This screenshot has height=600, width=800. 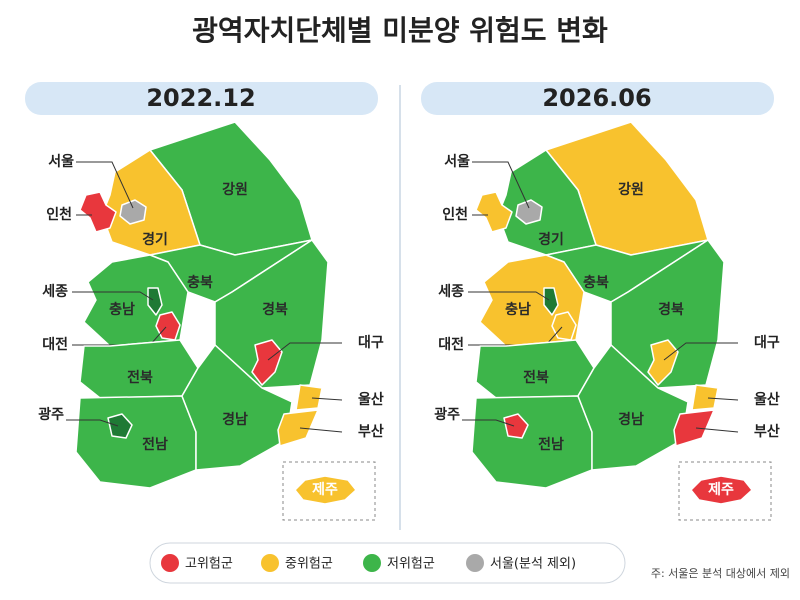 I want to click on legend-label: 서울(분석 제외), so click(x=533, y=564).